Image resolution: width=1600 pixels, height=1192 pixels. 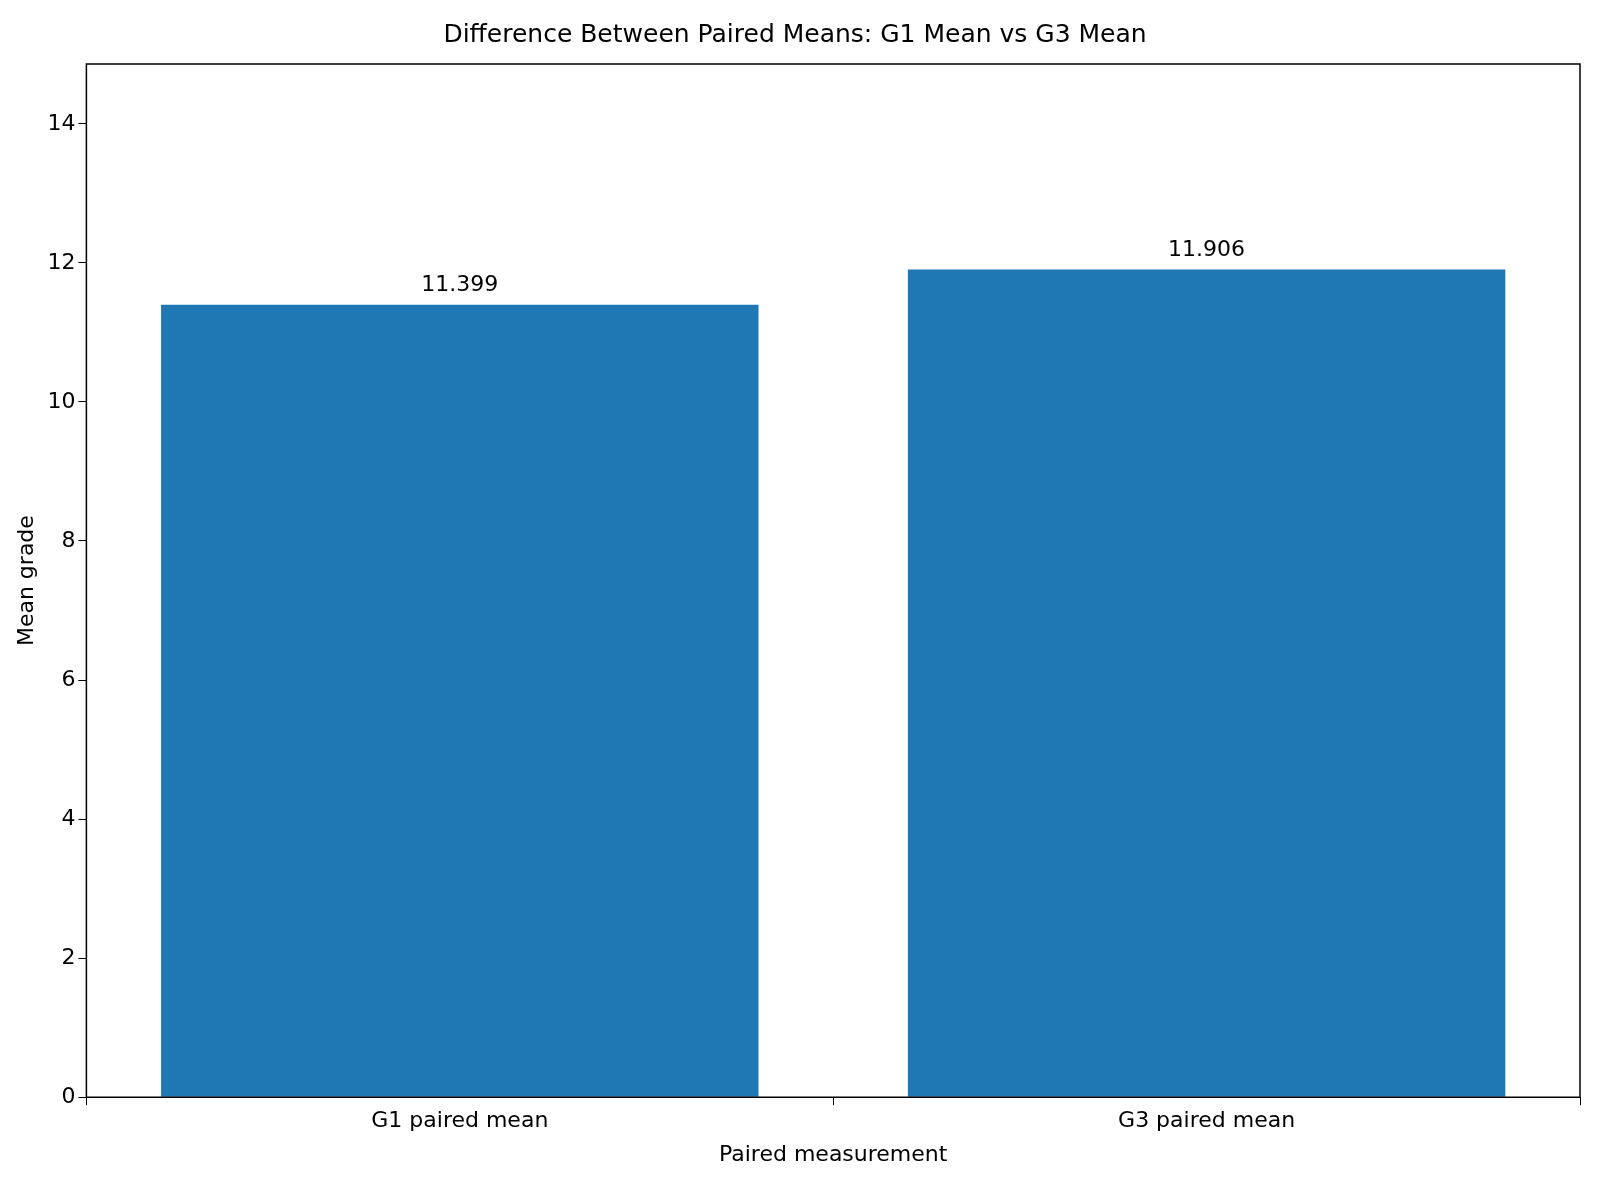 What do you see at coordinates (68, 539) in the screenshot?
I see `y-tick-label: 8` at bounding box center [68, 539].